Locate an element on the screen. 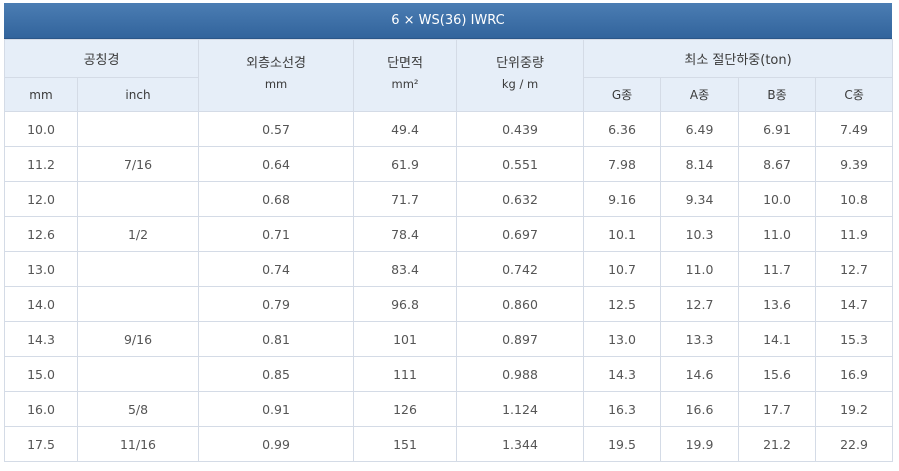 This screenshot has width=899, height=471. cell-mm: 13.0 is located at coordinates (41, 269).